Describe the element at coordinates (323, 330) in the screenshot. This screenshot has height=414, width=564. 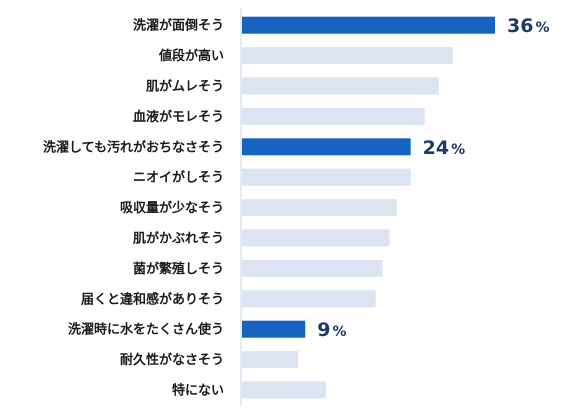
I see `data-label-value: 9` at that location.